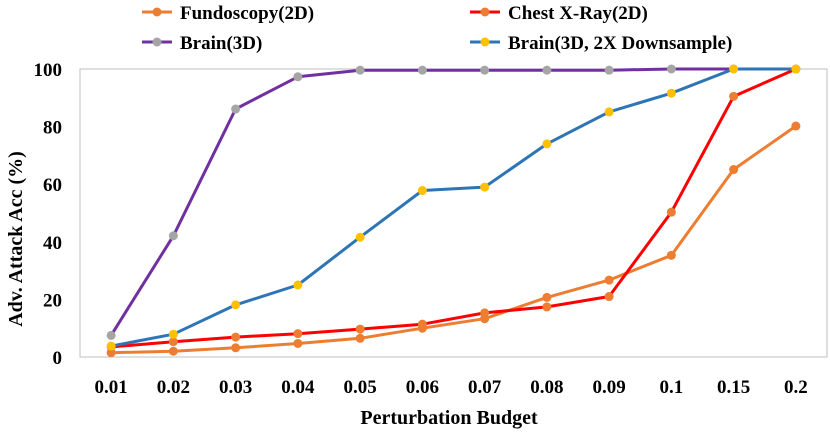 This screenshot has height=432, width=830. What do you see at coordinates (52, 243) in the screenshot?
I see `y-tick-label: 40` at bounding box center [52, 243].